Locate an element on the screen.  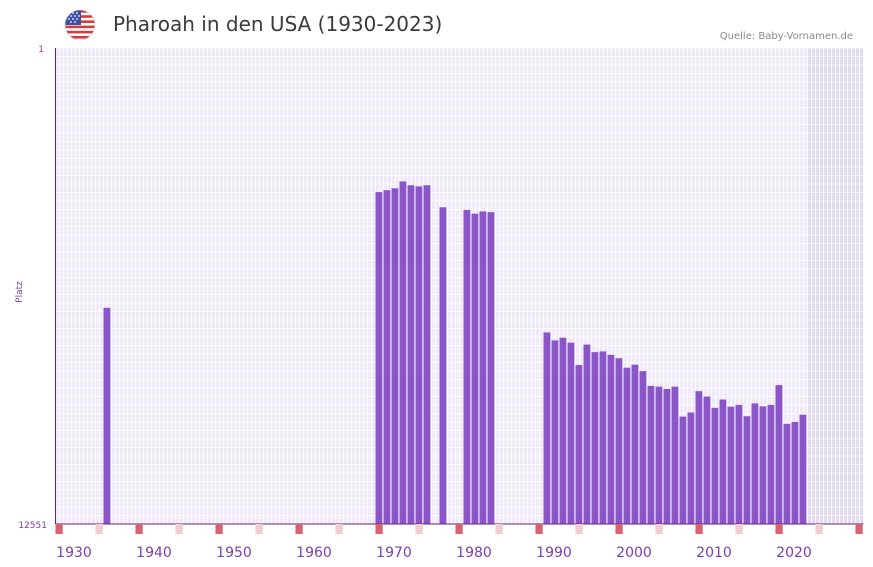
x-tick-label: 2020 is located at coordinates (794, 553).